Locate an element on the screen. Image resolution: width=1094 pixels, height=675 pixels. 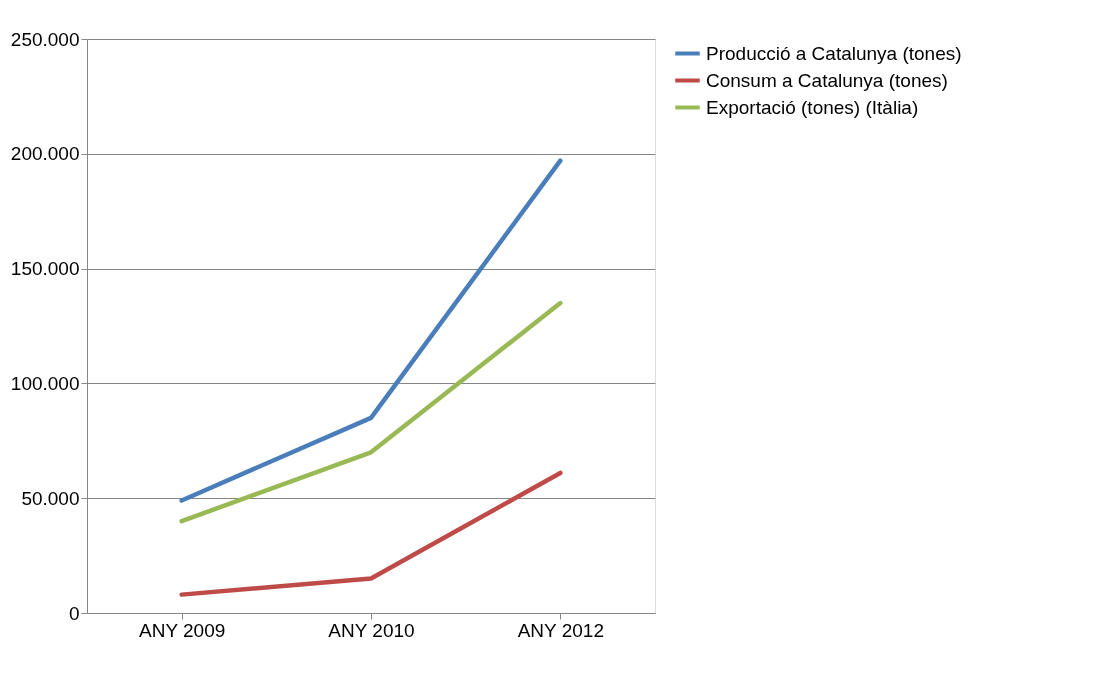
x-tick-label: ANY 2012 is located at coordinates (560, 630).